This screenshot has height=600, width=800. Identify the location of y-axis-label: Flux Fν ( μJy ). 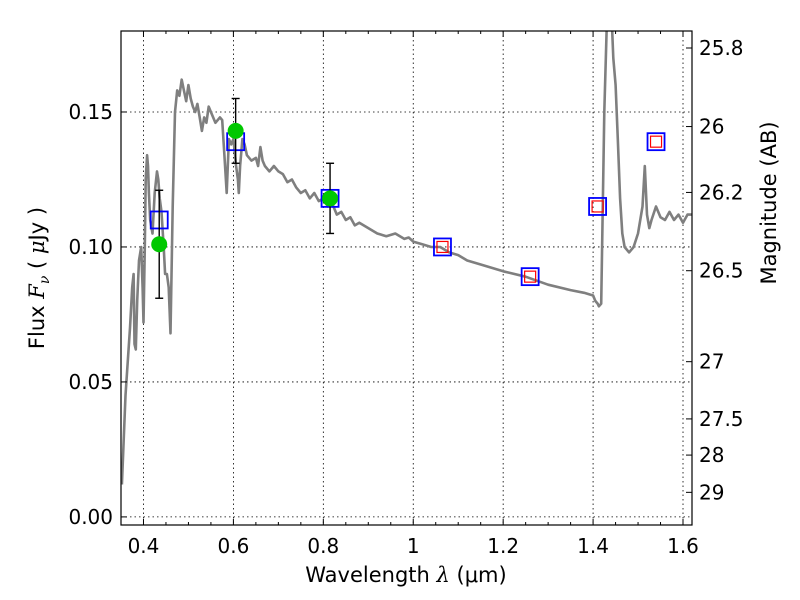
(39, 278).